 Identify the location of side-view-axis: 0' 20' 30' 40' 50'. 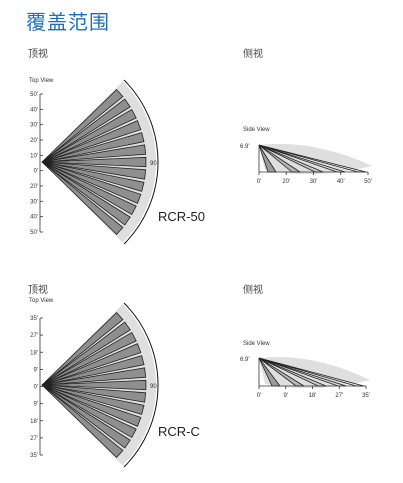
(314, 165).